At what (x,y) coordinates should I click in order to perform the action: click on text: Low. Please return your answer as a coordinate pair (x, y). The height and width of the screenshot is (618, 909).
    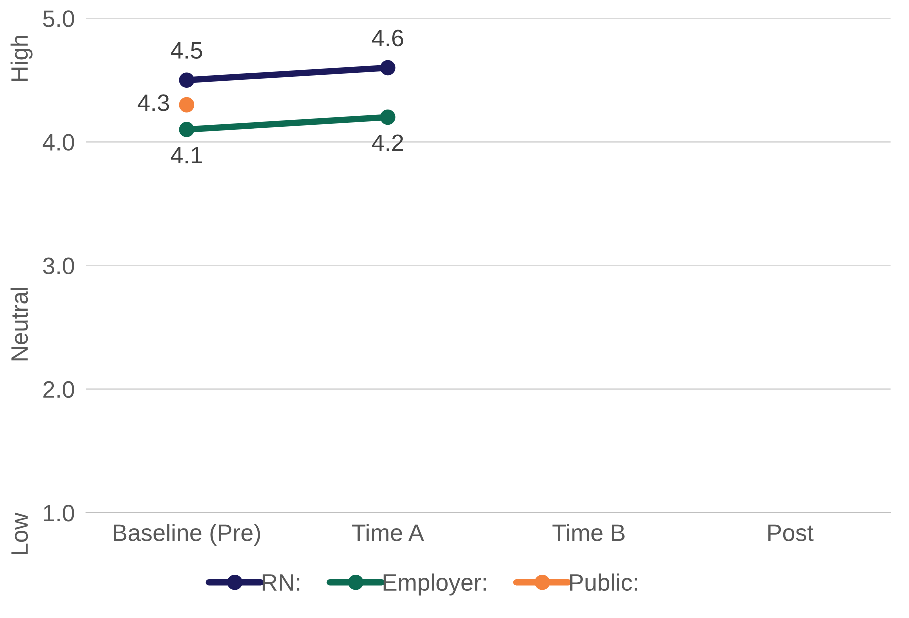
    Looking at the image, I should click on (20, 533).